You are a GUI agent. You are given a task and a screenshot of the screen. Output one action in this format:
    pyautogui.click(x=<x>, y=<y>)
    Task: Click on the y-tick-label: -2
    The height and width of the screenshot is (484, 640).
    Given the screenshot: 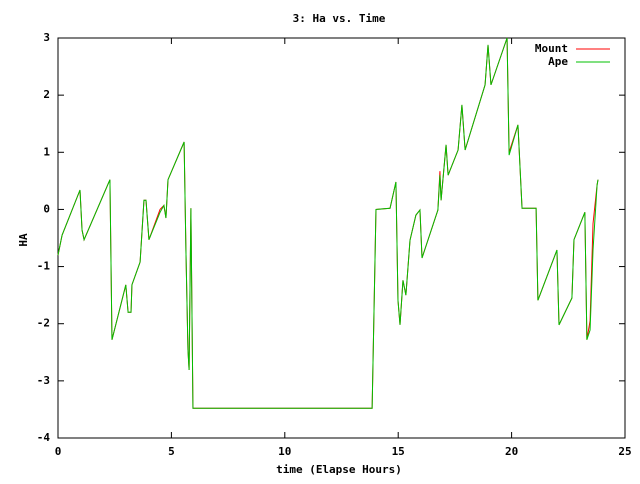 What is the action you would take?
    pyautogui.click(x=43, y=323)
    